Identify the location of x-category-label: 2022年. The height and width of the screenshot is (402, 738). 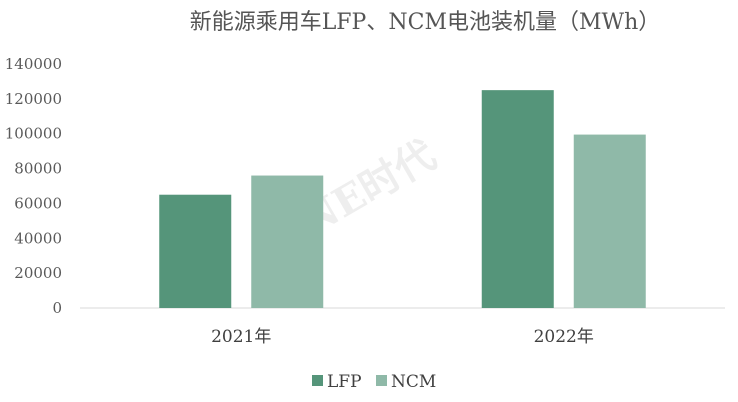
(564, 337).